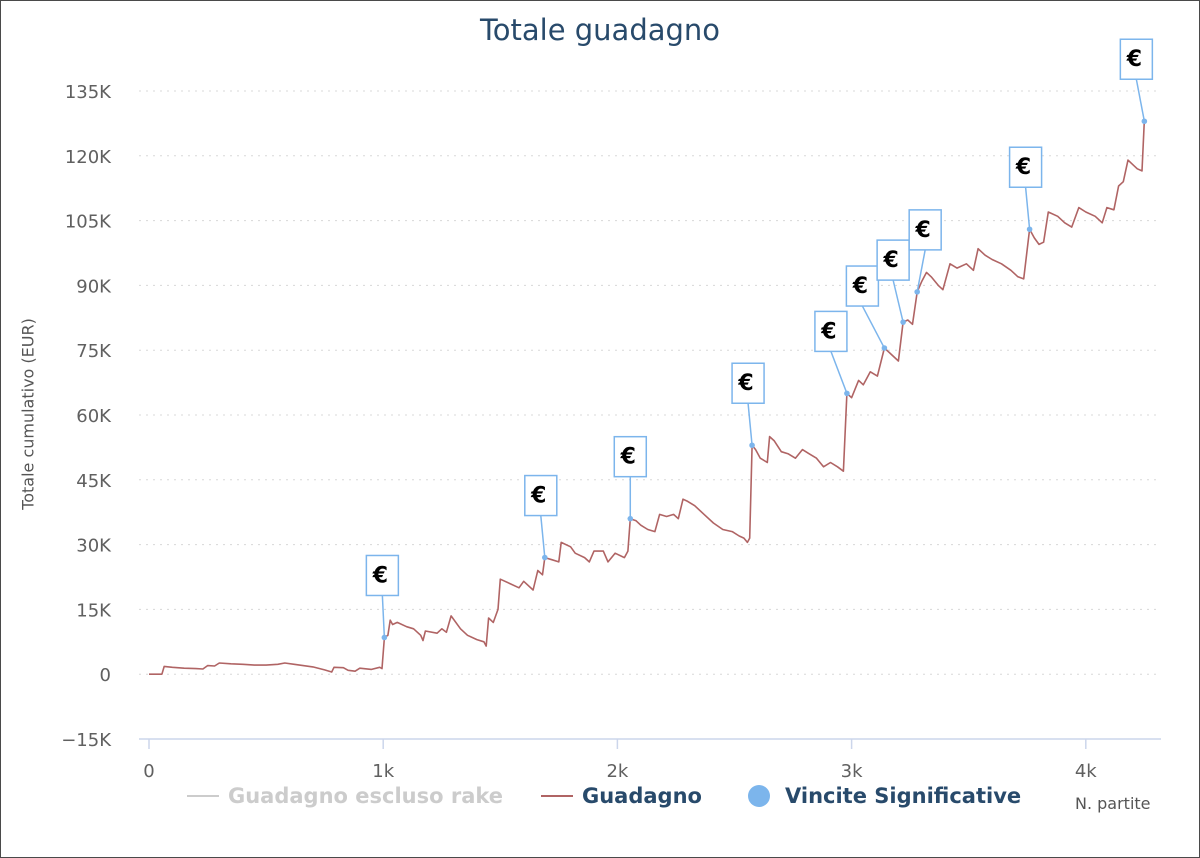 Image resolution: width=1200 pixels, height=858 pixels. What do you see at coordinates (105, 675) in the screenshot?
I see `y-tick-label: 0` at bounding box center [105, 675].